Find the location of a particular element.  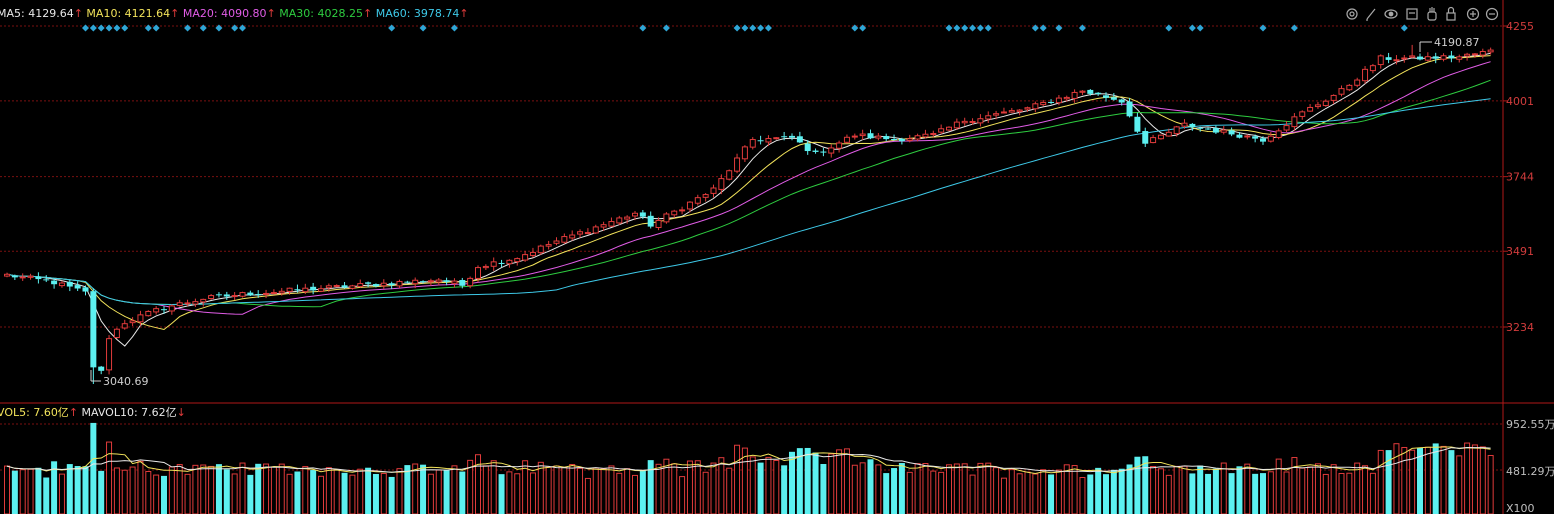

lock-icon is located at coordinates (1451, 13).